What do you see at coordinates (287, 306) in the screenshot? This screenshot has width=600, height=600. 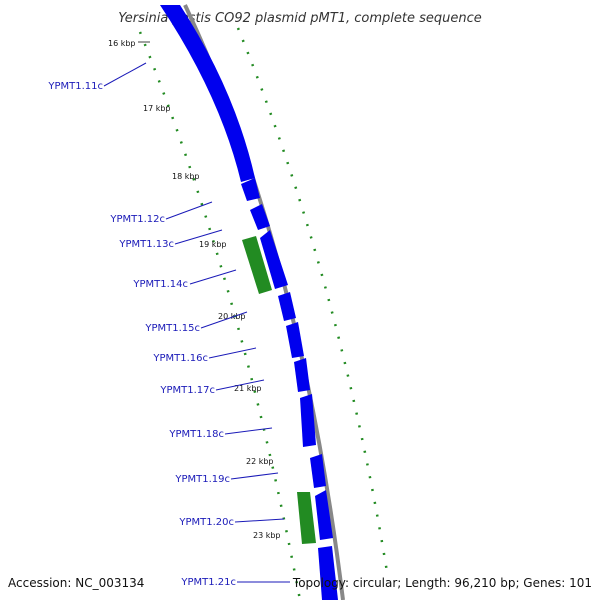 I see `gene-block-ypmt1-15c` at bounding box center [287, 306].